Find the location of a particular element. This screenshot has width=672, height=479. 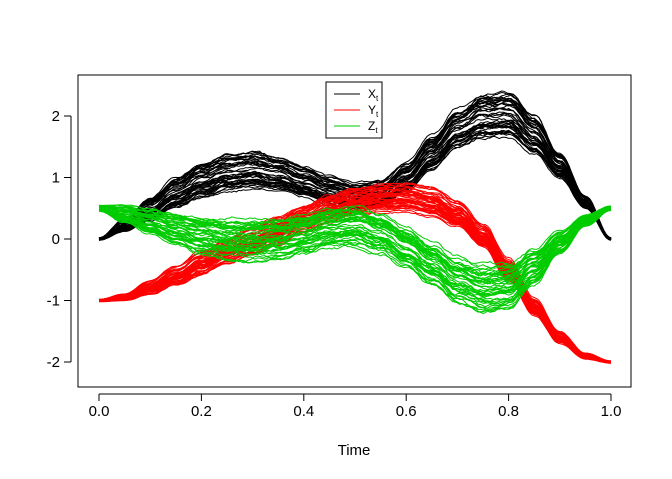

legend-label-main: X is located at coordinates (372, 94).